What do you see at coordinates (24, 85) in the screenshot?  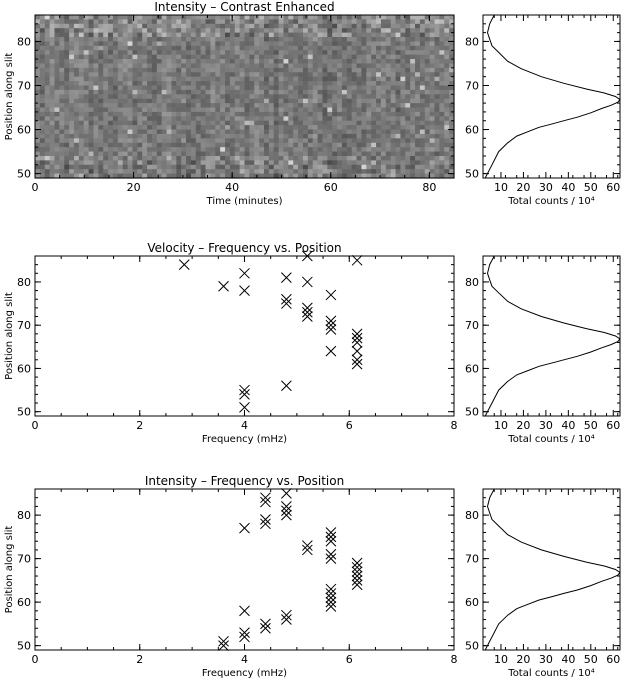 I see `y-tick-label: 70` at bounding box center [24, 85].